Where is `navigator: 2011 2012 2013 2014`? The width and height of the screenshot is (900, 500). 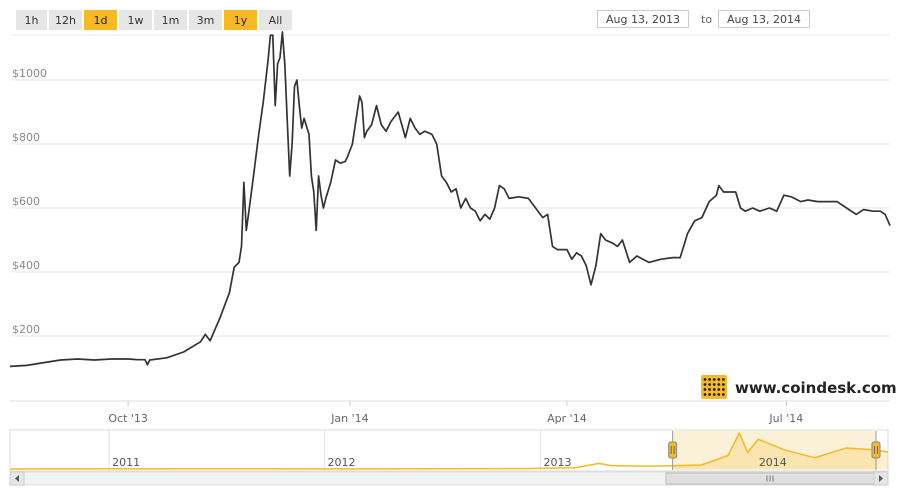 navigator: 2011 2012 2013 2014 is located at coordinates (449, 450).